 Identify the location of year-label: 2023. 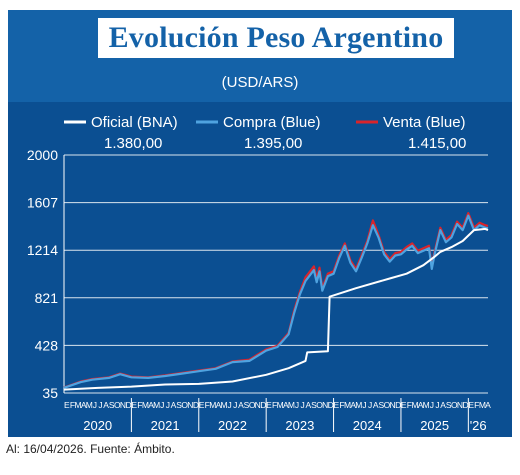
(299, 425).